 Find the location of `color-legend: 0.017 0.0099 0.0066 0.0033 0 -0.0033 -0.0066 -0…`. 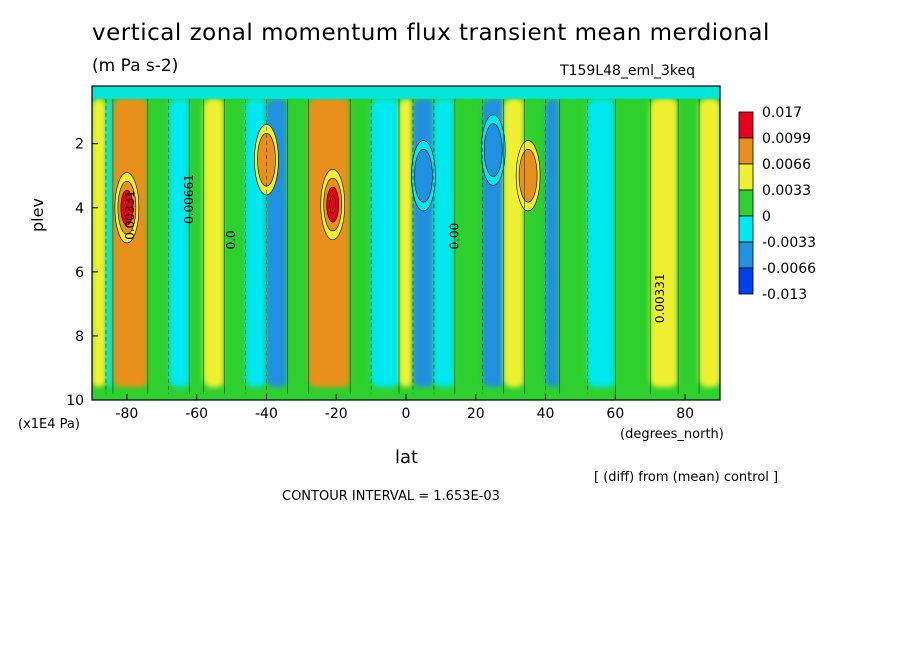

color-legend: 0.017 0.0099 0.0066 0.0033 0 -0.0033 -0.0066 -0… is located at coordinates (777, 204).